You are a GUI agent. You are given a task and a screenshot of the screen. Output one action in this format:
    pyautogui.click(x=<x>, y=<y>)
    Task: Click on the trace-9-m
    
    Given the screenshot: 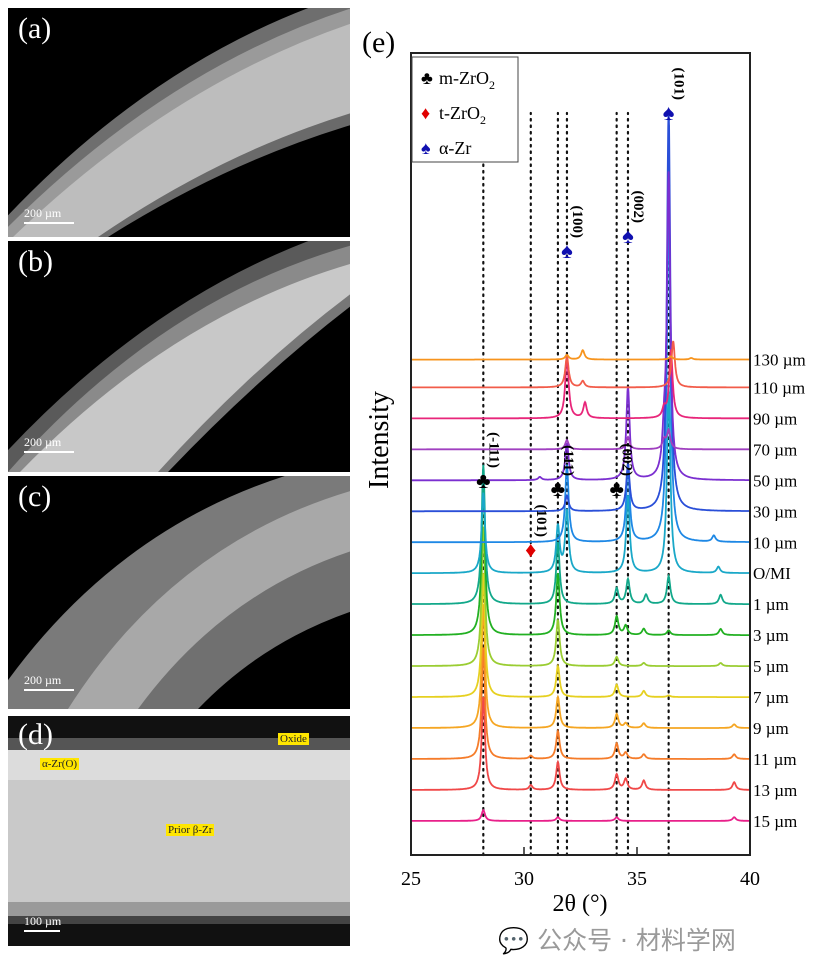 What is the action you would take?
    pyautogui.click(x=580, y=666)
    